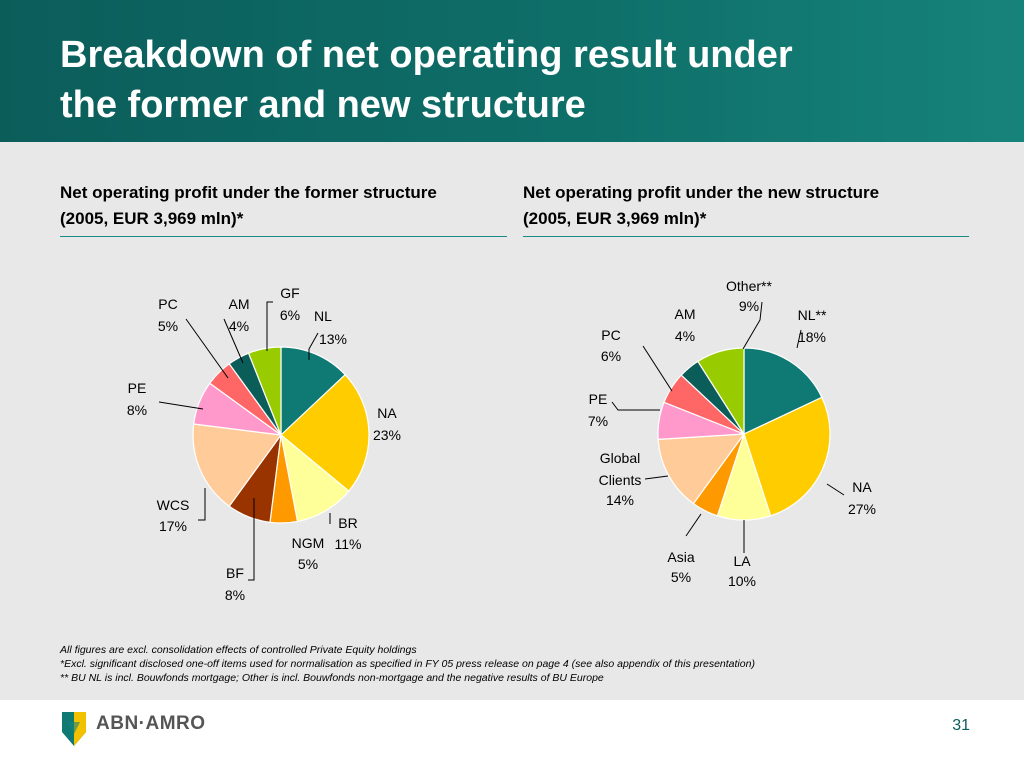  I want to click on pie-1-label-ngm: NGM, so click(308, 543).